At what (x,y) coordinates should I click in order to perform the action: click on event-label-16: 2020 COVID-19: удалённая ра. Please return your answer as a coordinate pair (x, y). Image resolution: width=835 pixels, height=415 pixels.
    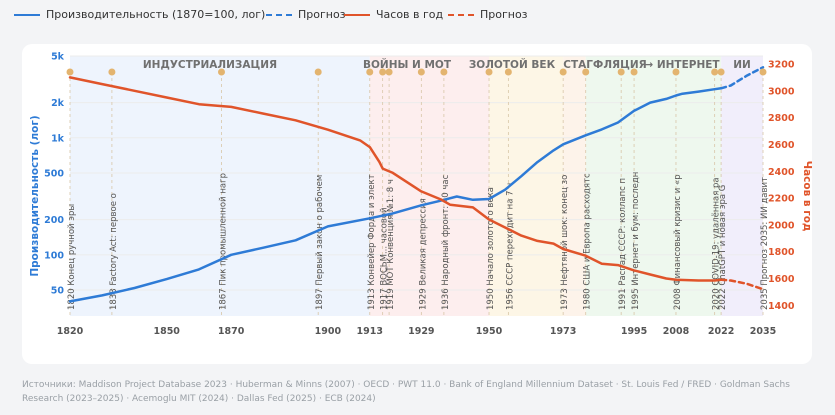
    Looking at the image, I should click on (717, 243).